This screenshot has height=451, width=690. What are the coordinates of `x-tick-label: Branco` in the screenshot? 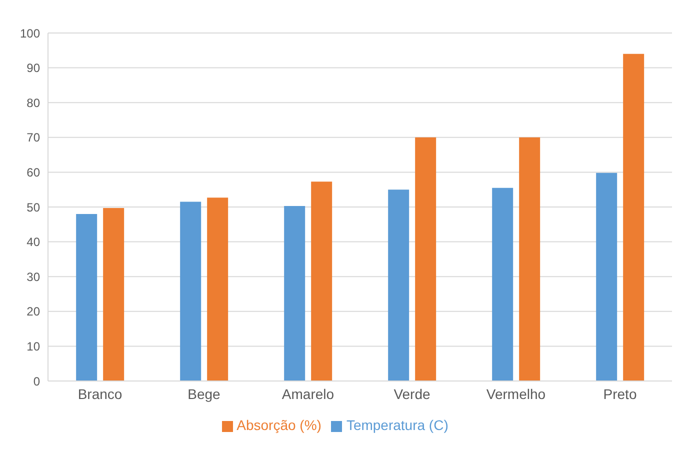 It's located at (100, 394).